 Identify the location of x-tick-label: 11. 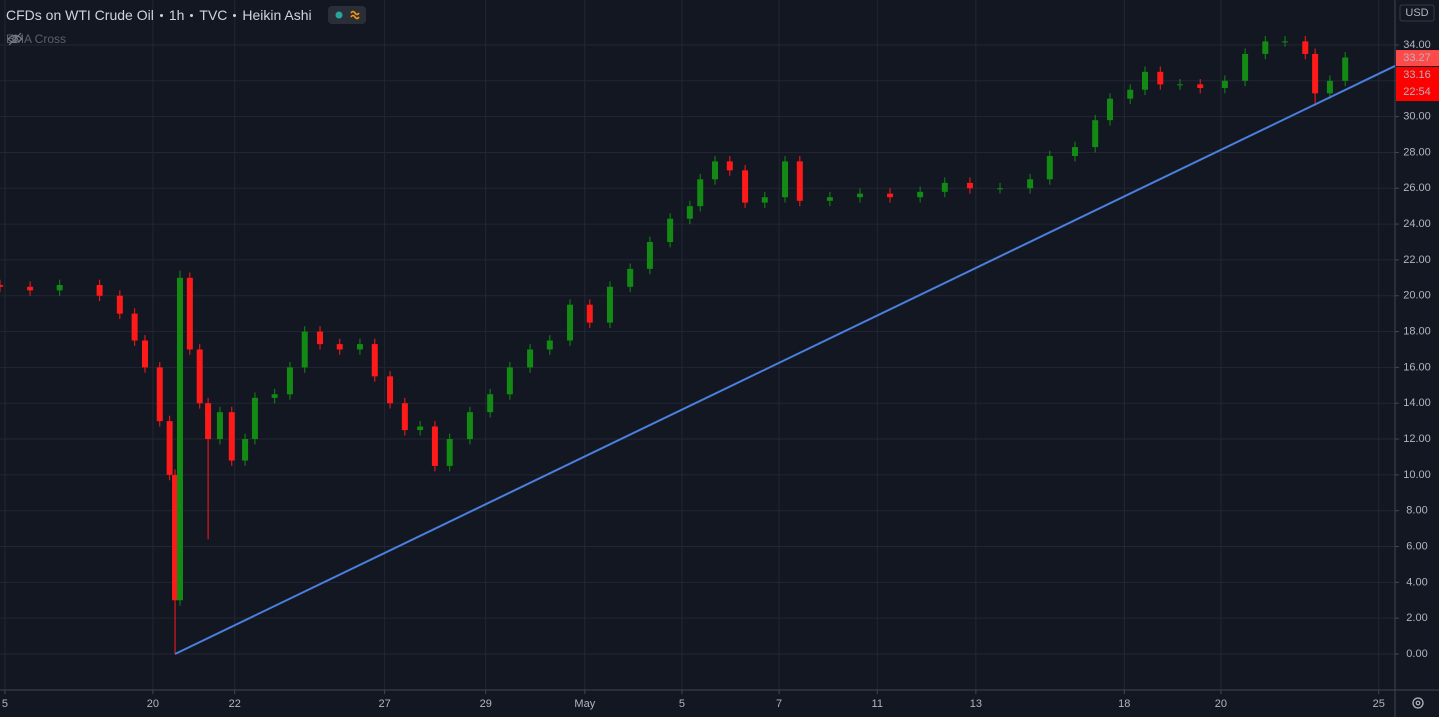
(877, 704).